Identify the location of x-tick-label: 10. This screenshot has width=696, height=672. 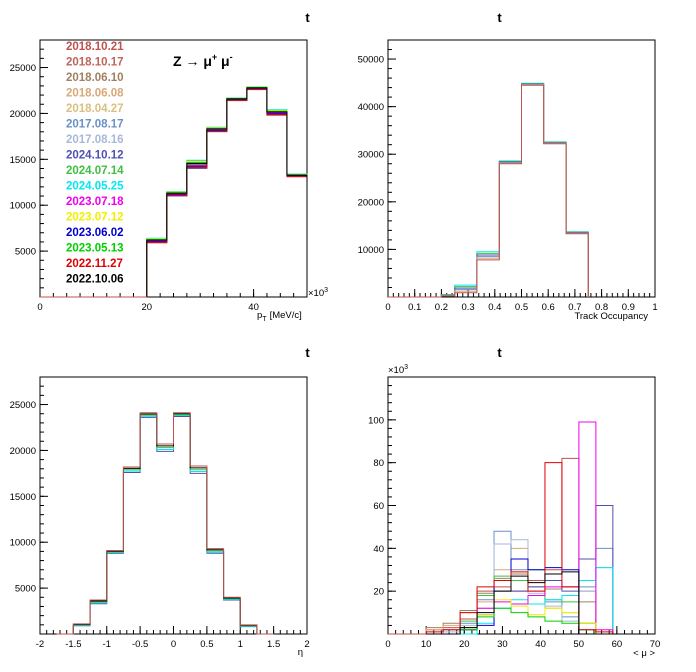
(426, 644).